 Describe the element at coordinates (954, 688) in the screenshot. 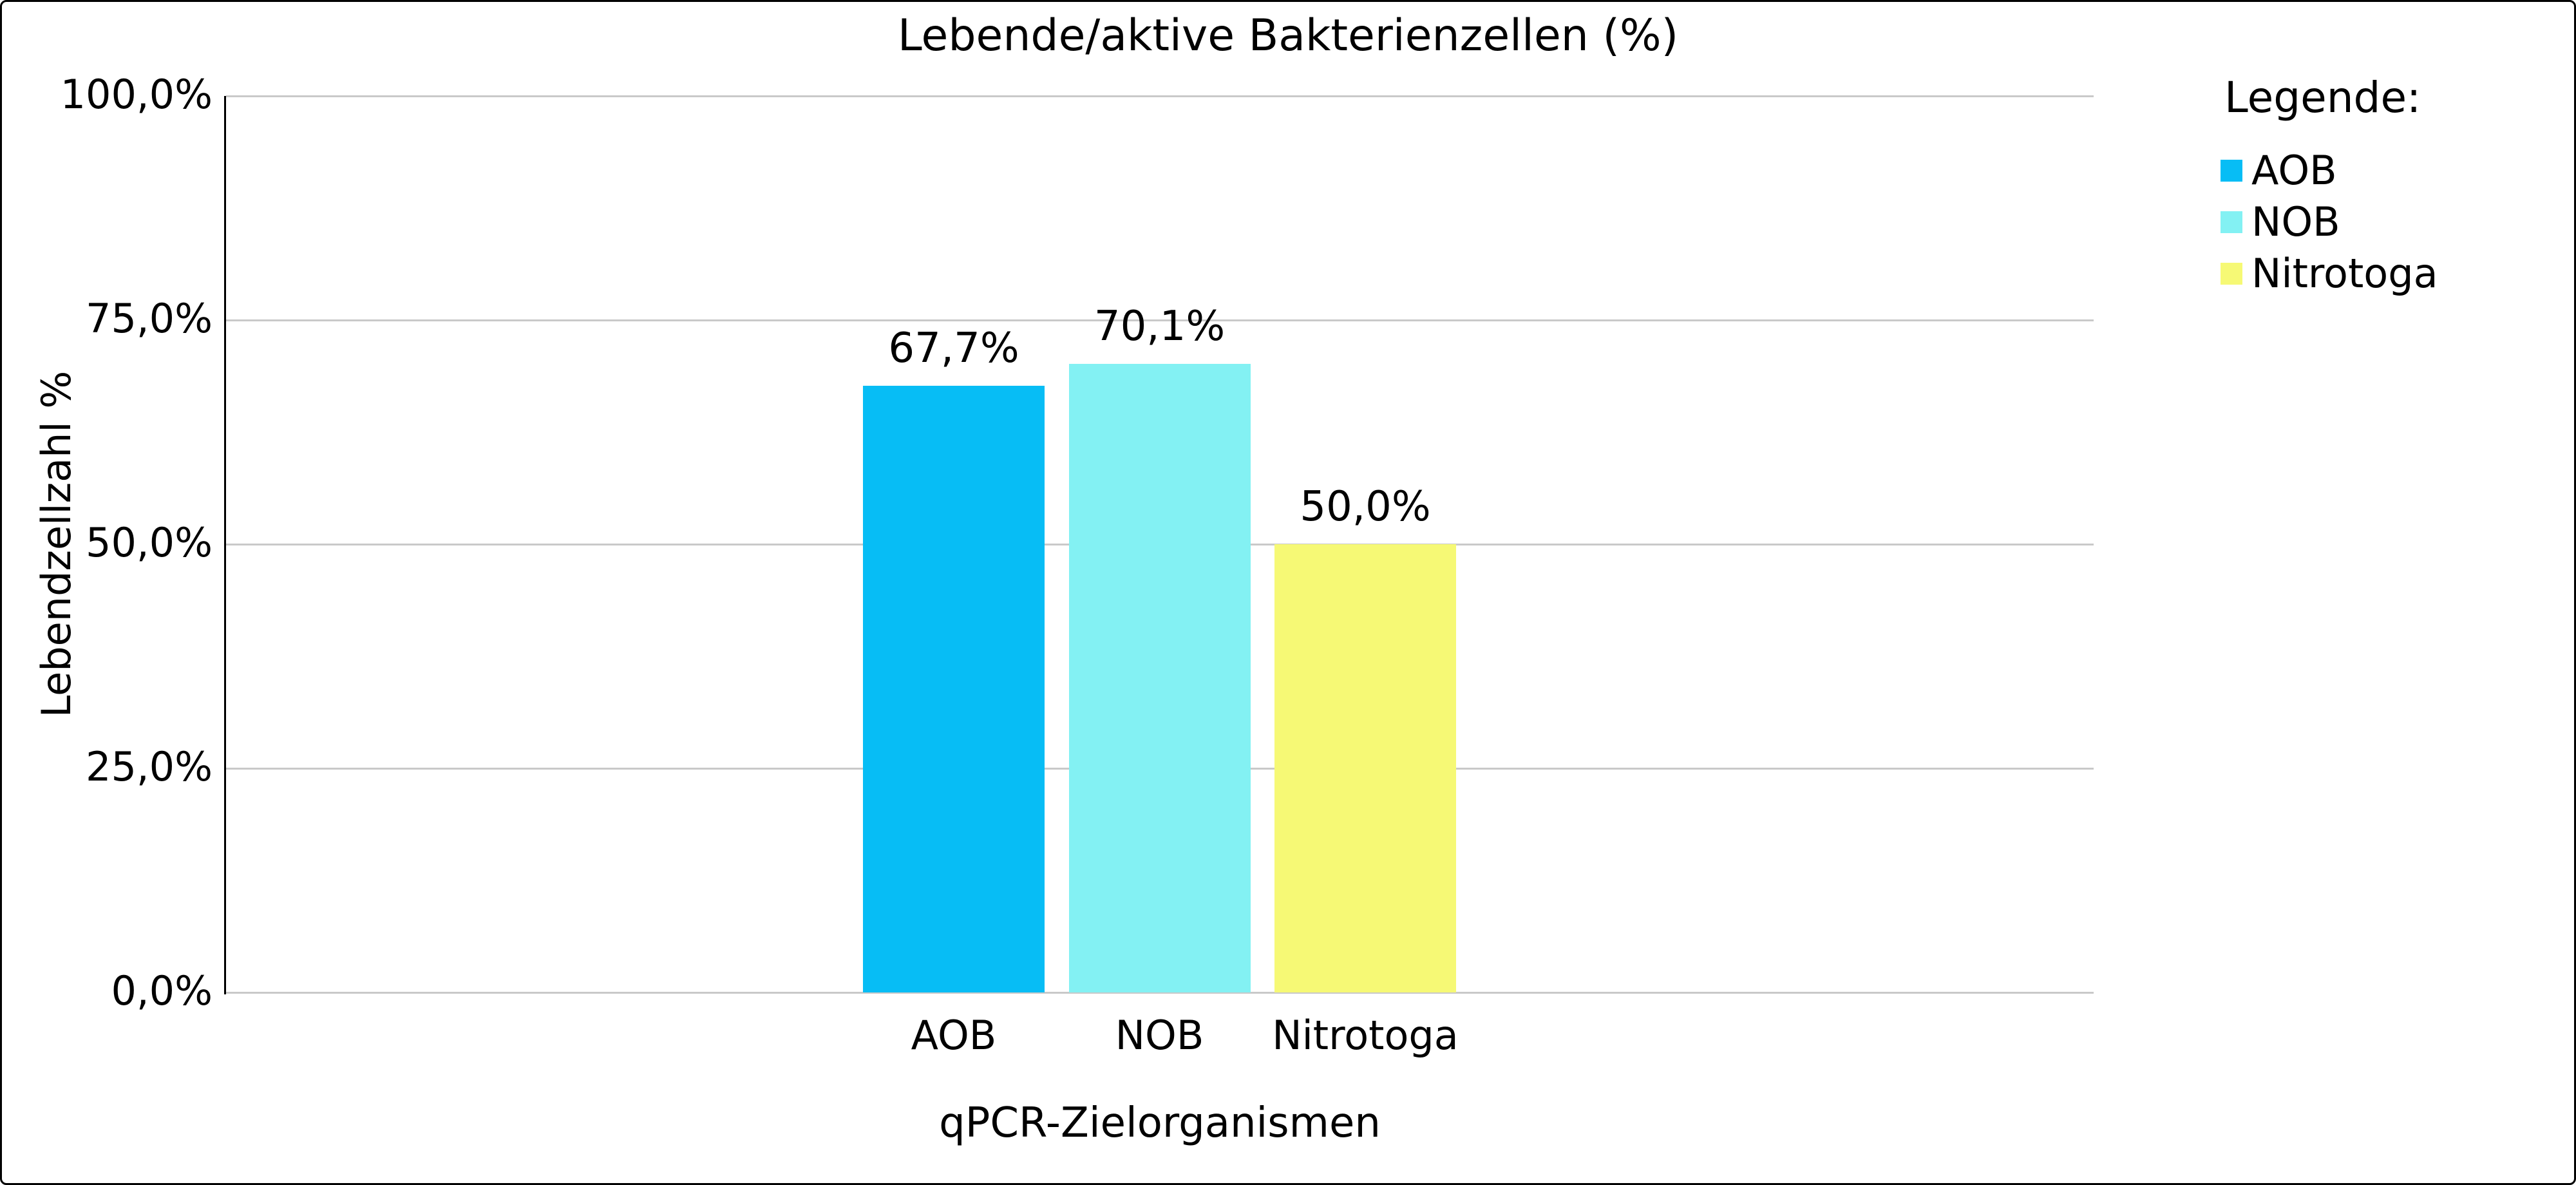

I see `bar-aob` at that location.